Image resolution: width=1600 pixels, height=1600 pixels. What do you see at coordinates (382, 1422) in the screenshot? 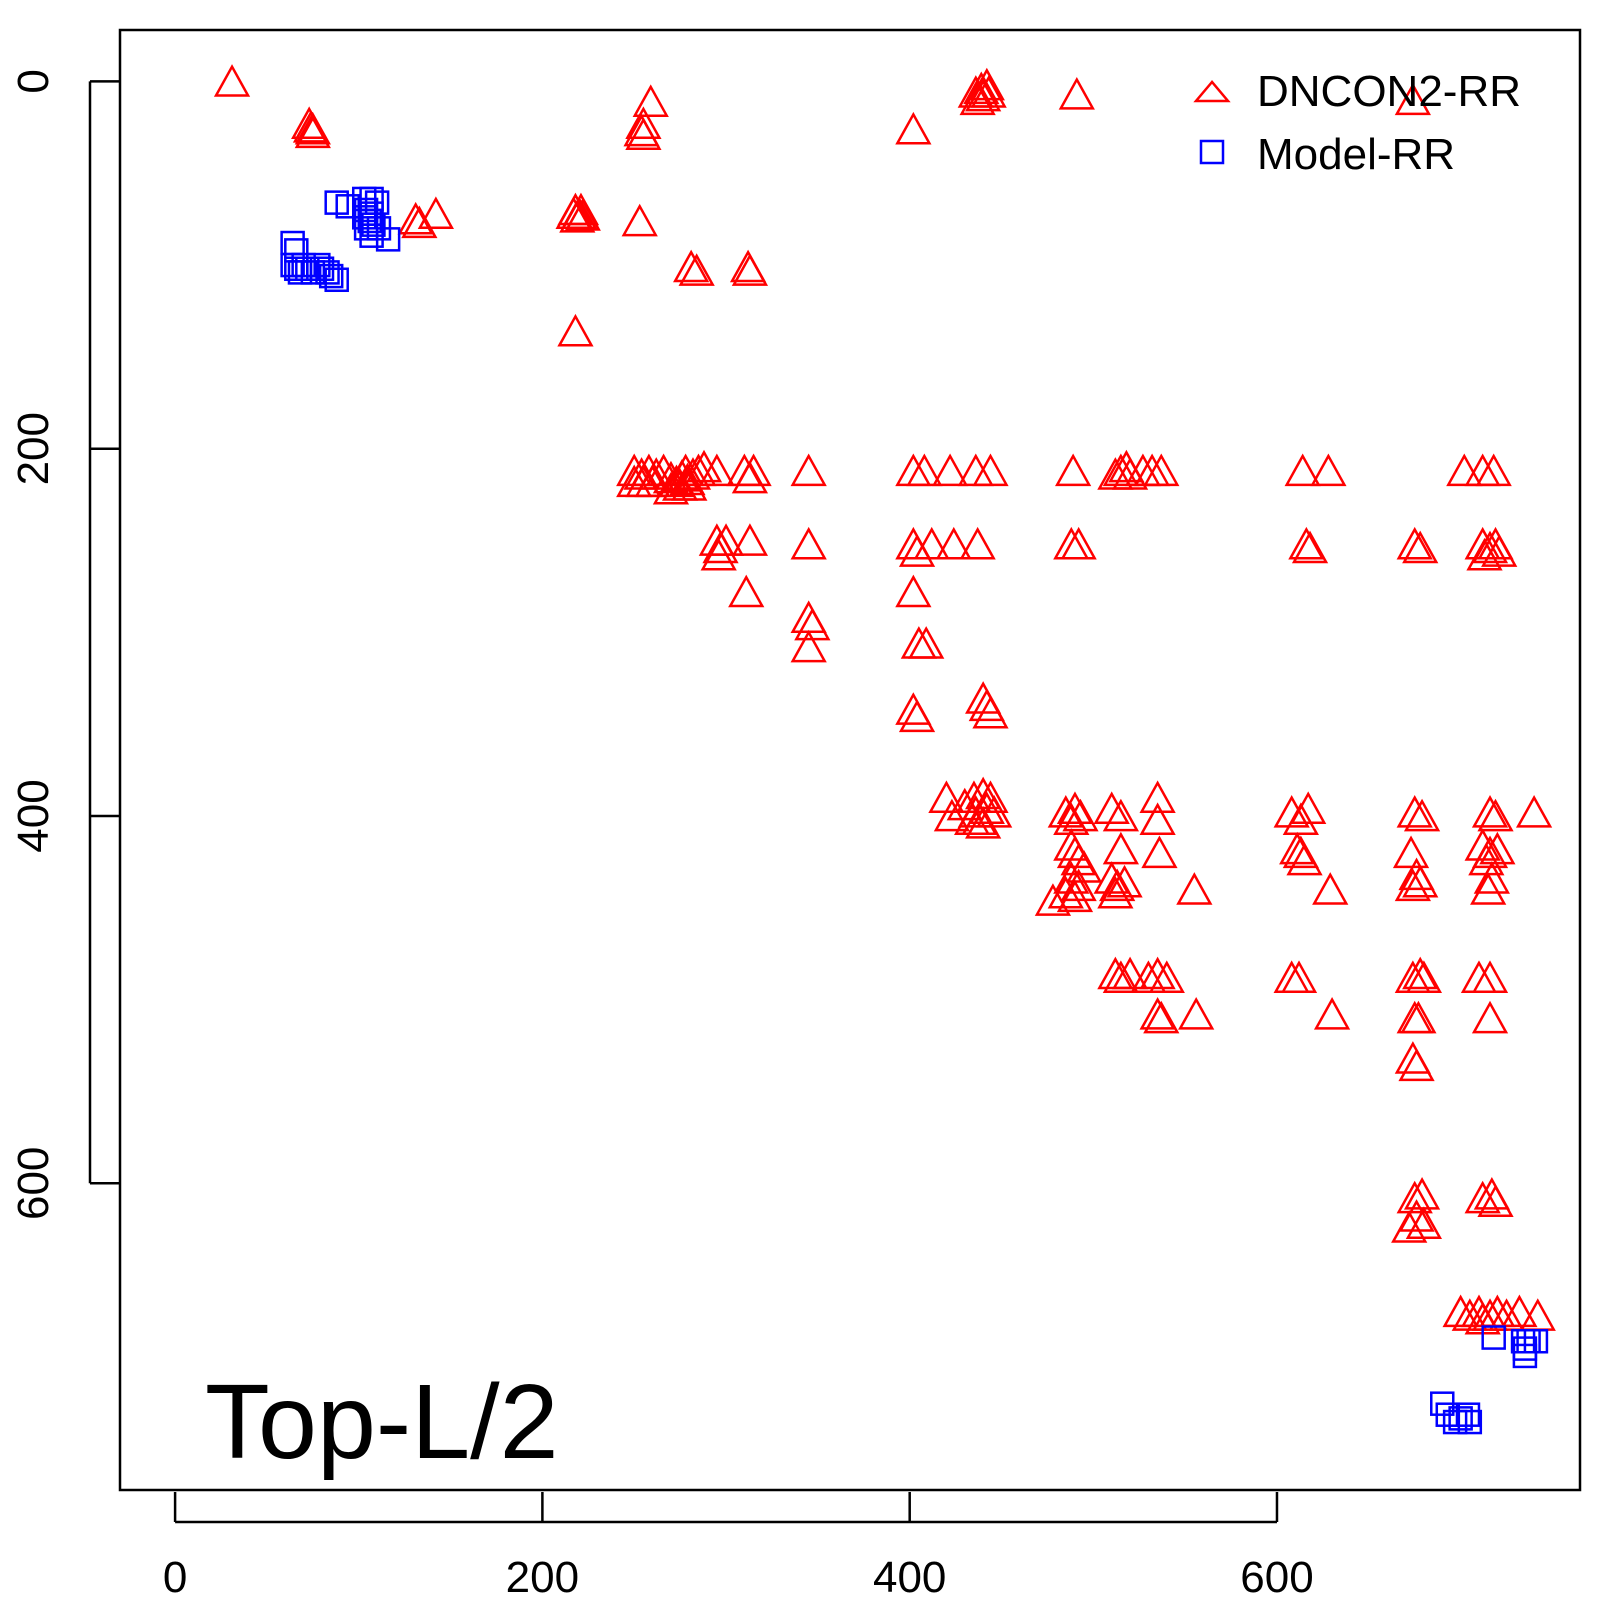
I see `panel-annotation: Top-L/2` at bounding box center [382, 1422].